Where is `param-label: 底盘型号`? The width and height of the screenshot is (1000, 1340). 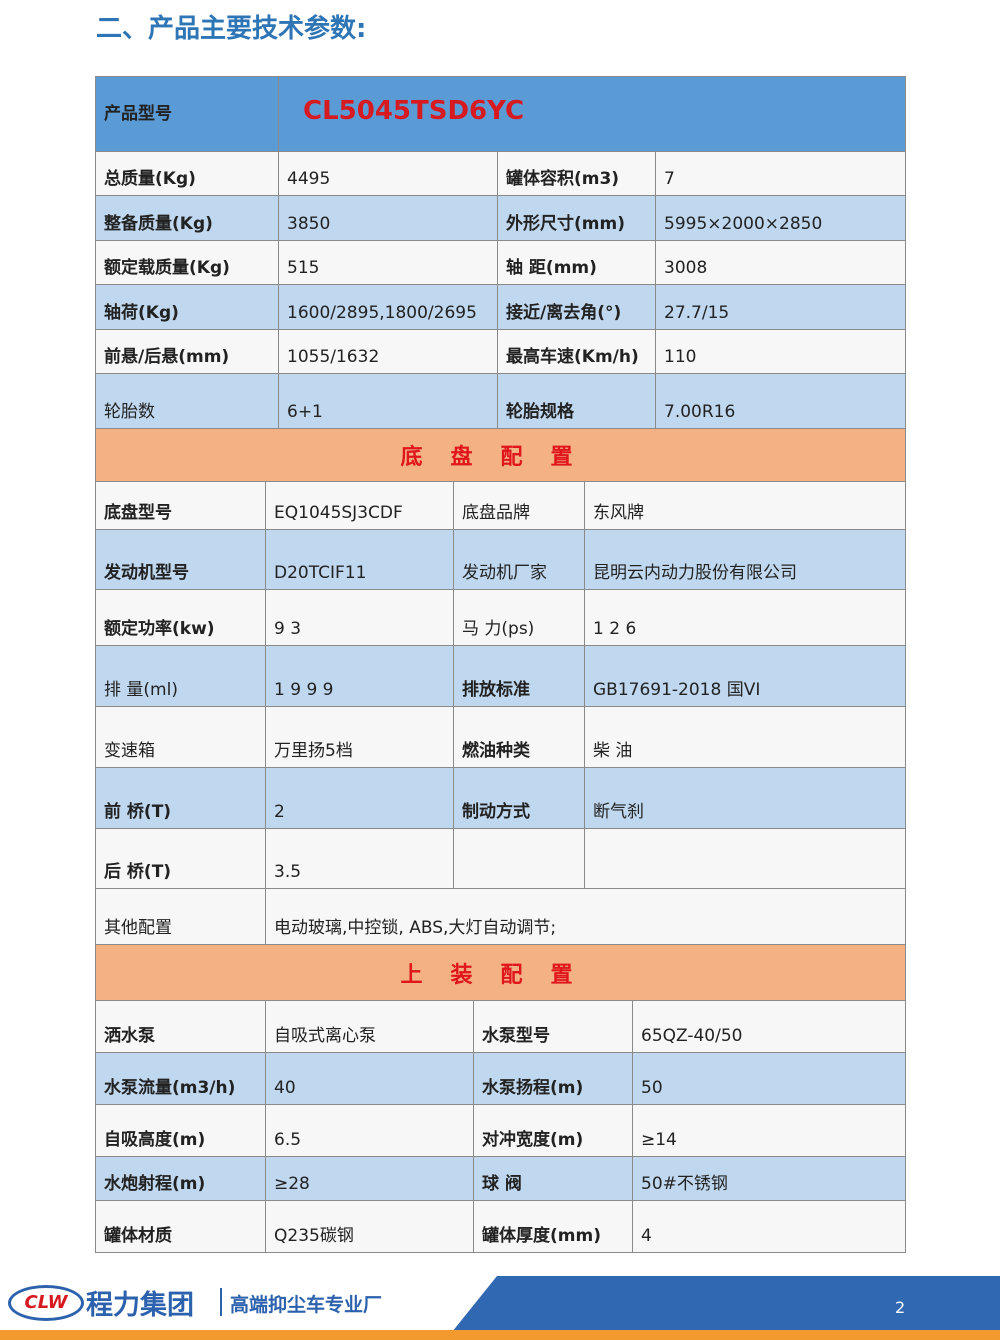
param-label: 底盘型号 is located at coordinates (180, 505).